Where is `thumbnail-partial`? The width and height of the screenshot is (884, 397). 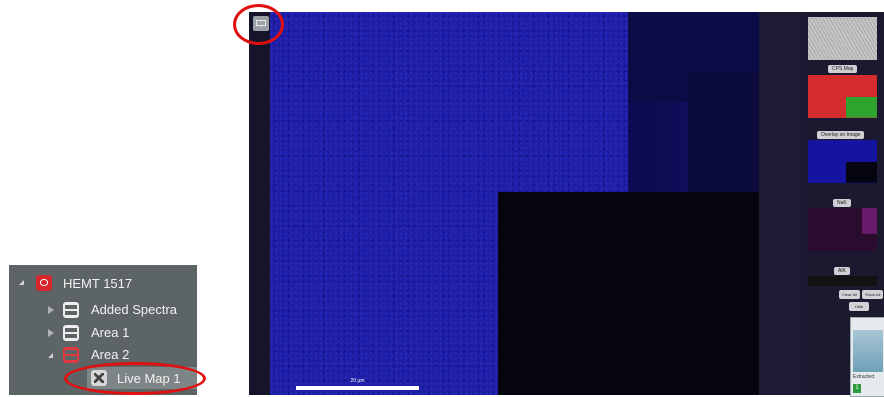
thumbnail-partial is located at coordinates (842, 281).